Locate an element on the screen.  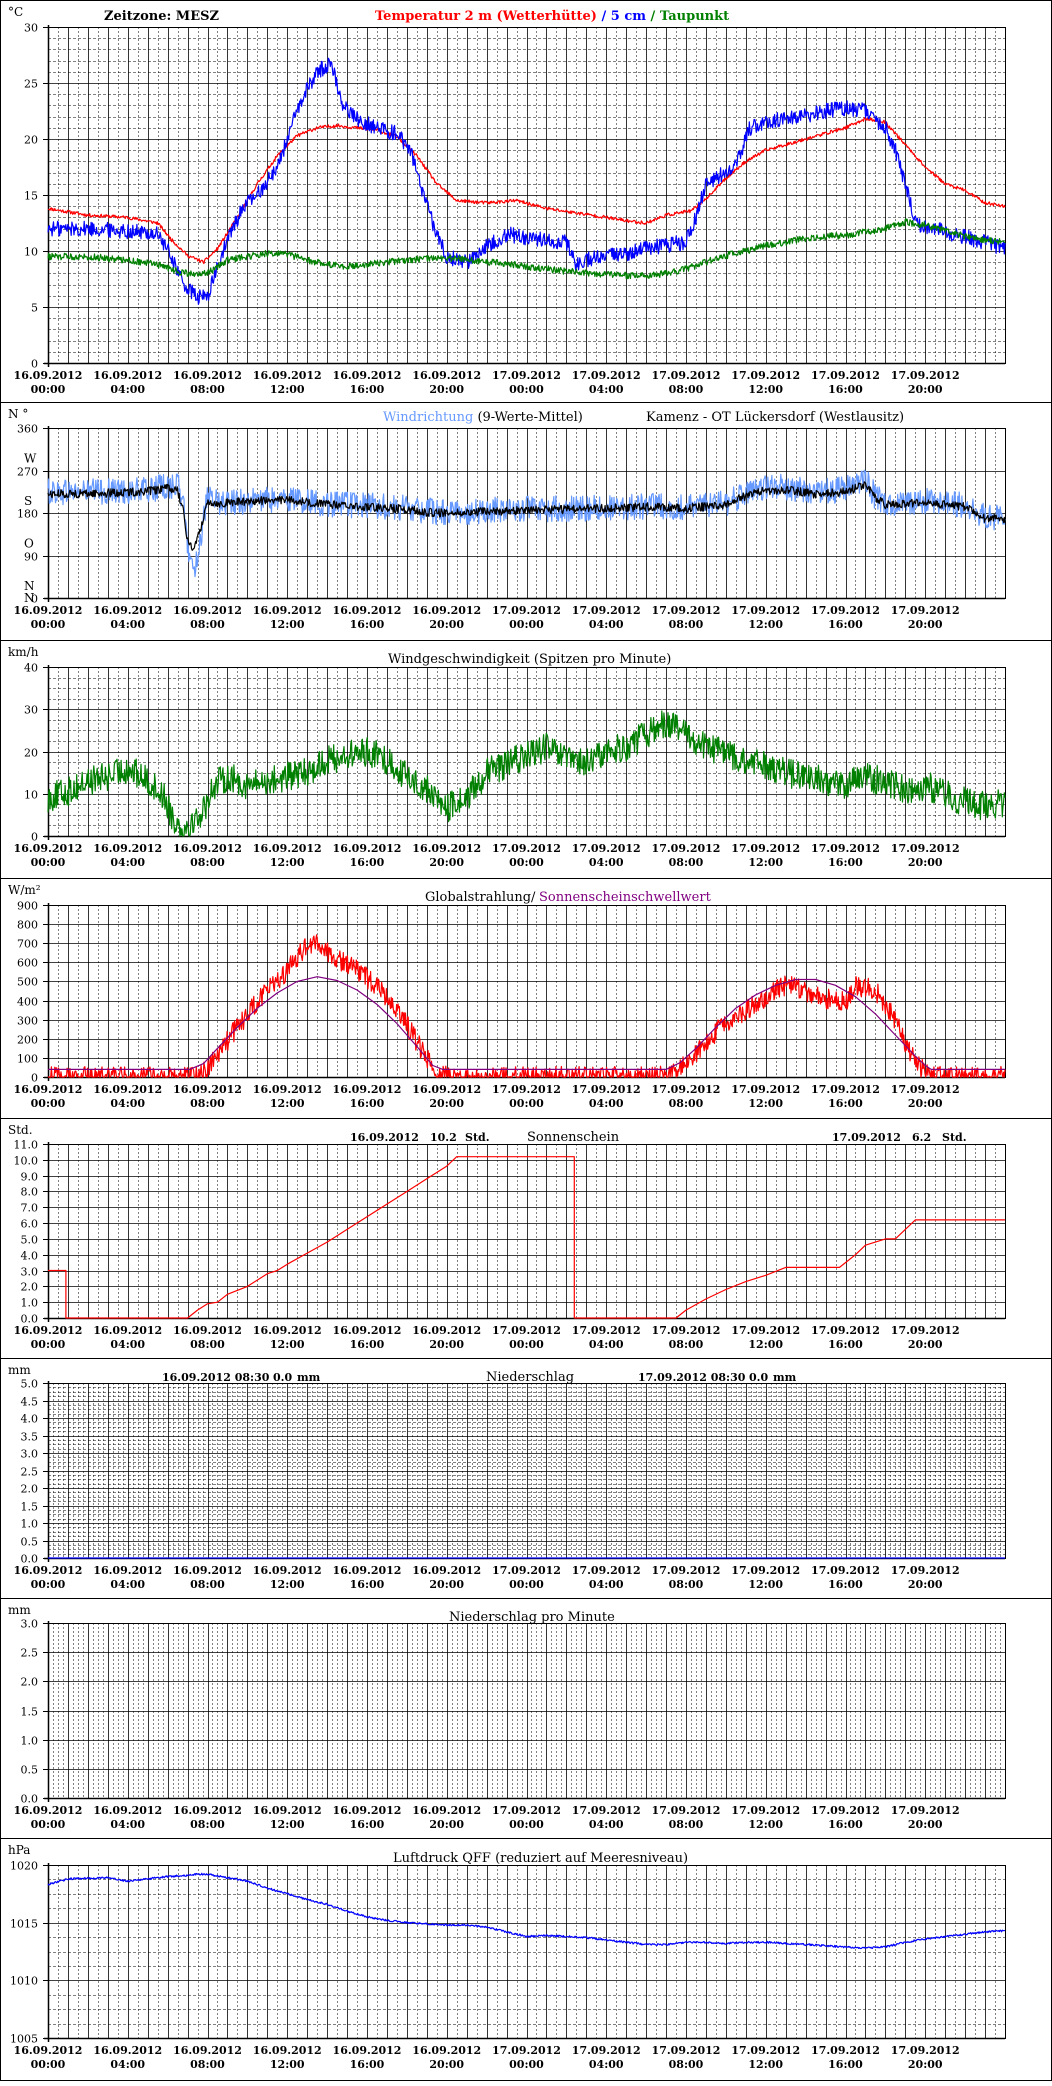
summary-value: 6.2 is located at coordinates (921, 1137).